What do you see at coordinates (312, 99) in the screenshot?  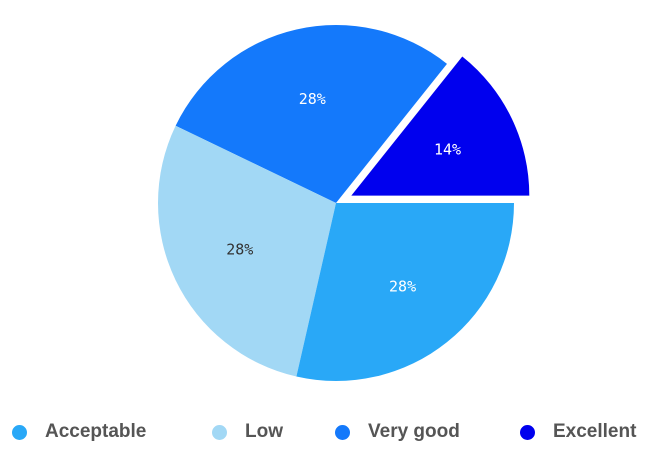 I see `pie-label-very-good: 28%` at bounding box center [312, 99].